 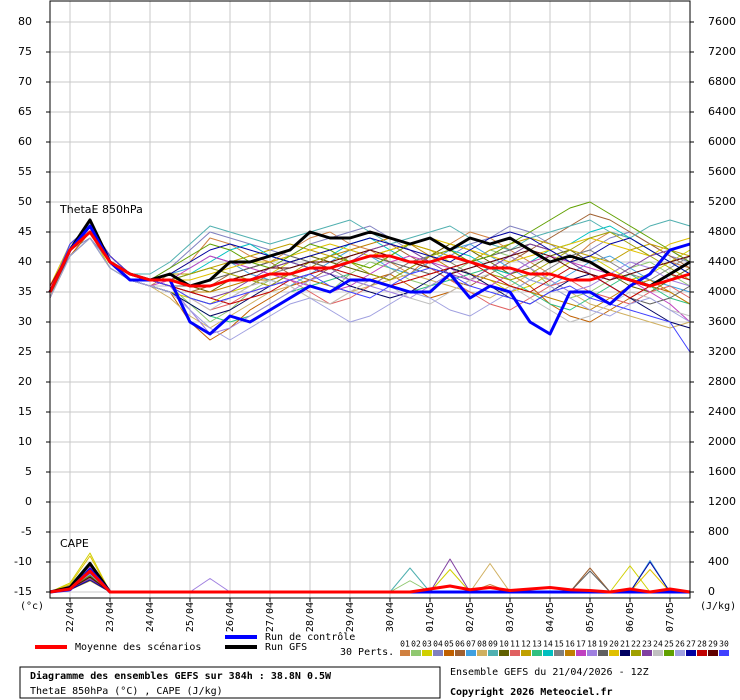 What do you see at coordinates (25, 291) in the screenshot?
I see `y-tick-label: 35` at bounding box center [25, 291].